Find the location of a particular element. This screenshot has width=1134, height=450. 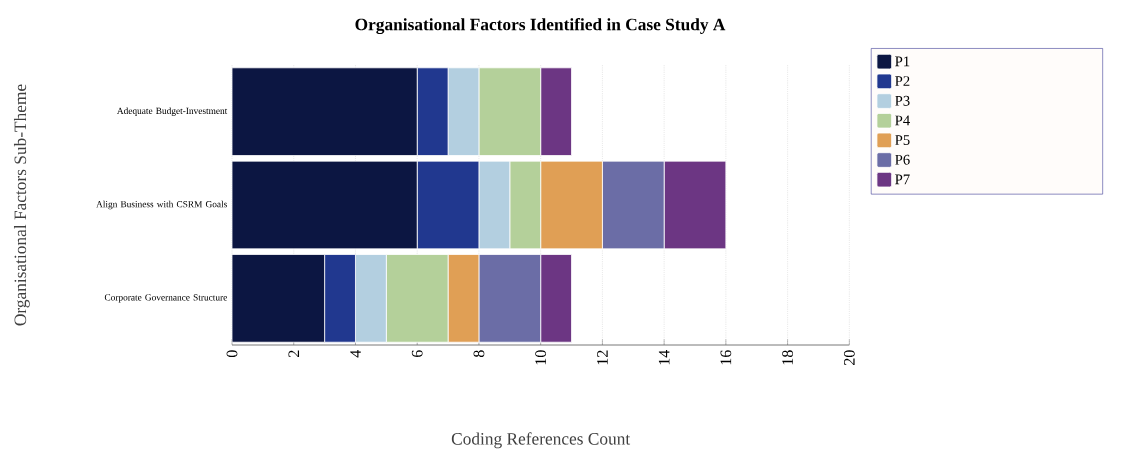

x-tick-label: 0 is located at coordinates (232, 354).